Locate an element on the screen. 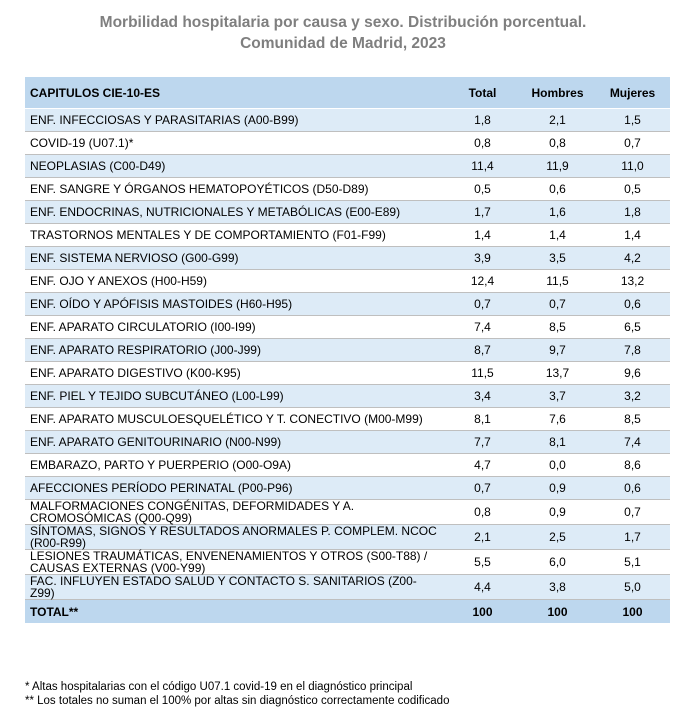  row-hombres: 0,9 is located at coordinates (557, 488).